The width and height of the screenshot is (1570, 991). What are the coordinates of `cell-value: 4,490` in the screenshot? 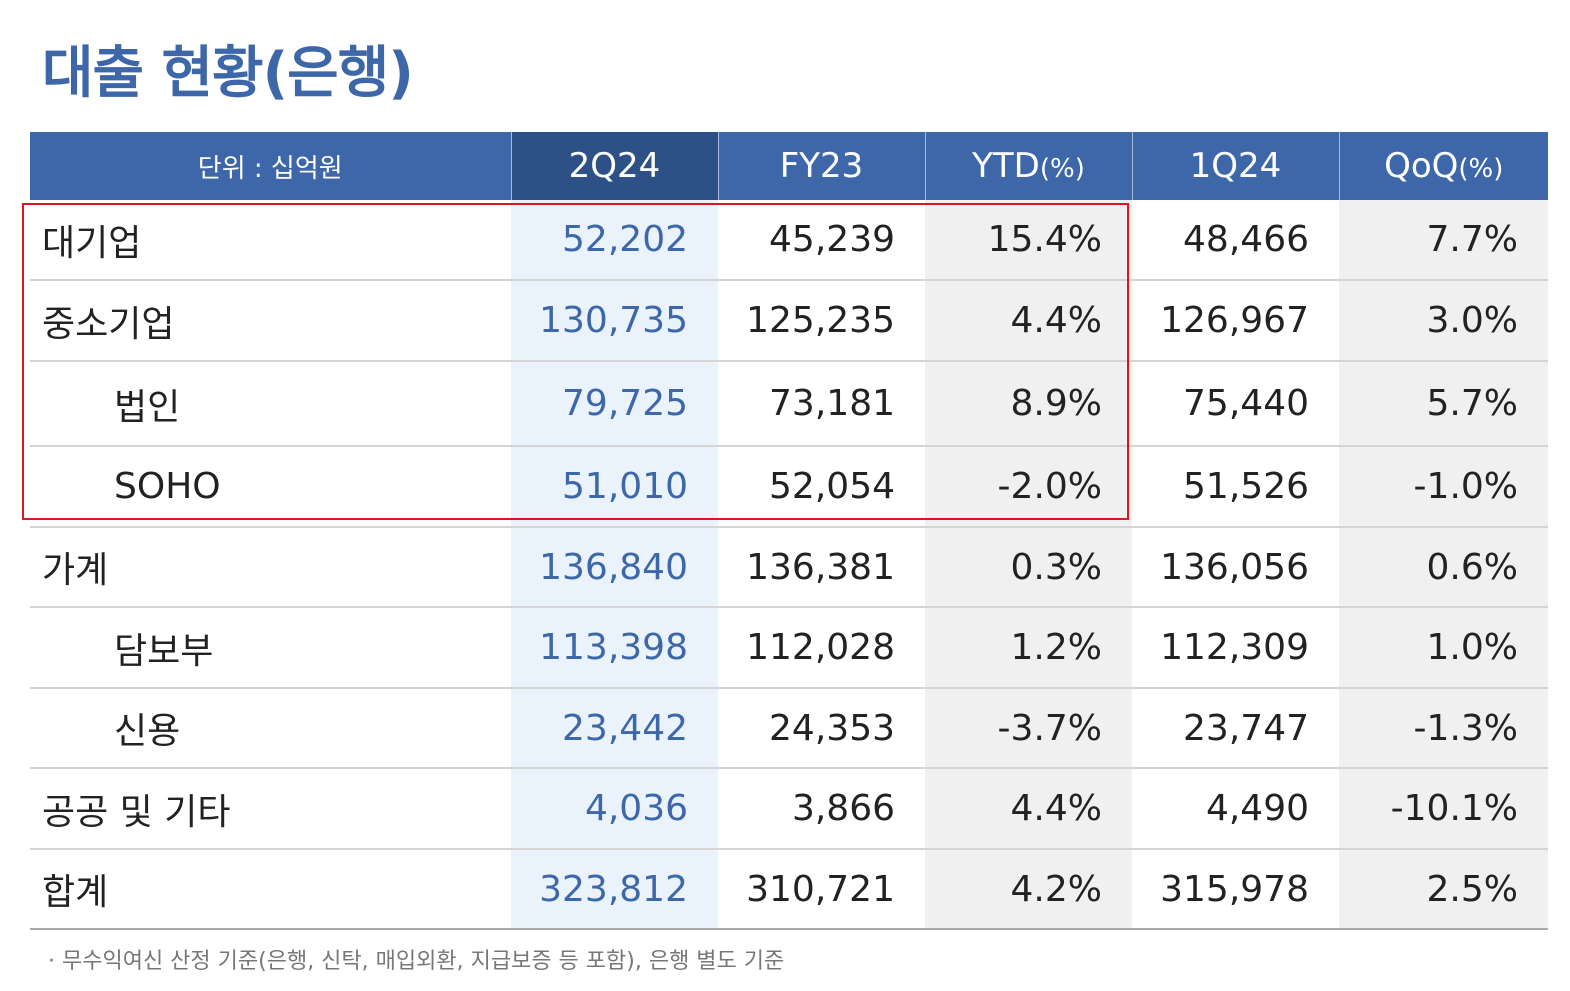 It's located at (1235, 809).